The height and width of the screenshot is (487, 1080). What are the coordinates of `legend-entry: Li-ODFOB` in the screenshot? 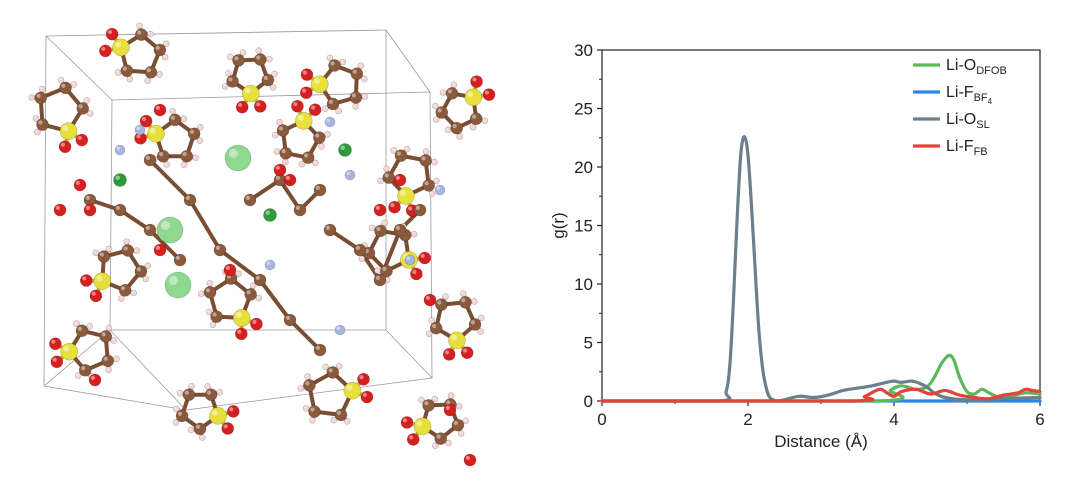 It's located at (976, 67).